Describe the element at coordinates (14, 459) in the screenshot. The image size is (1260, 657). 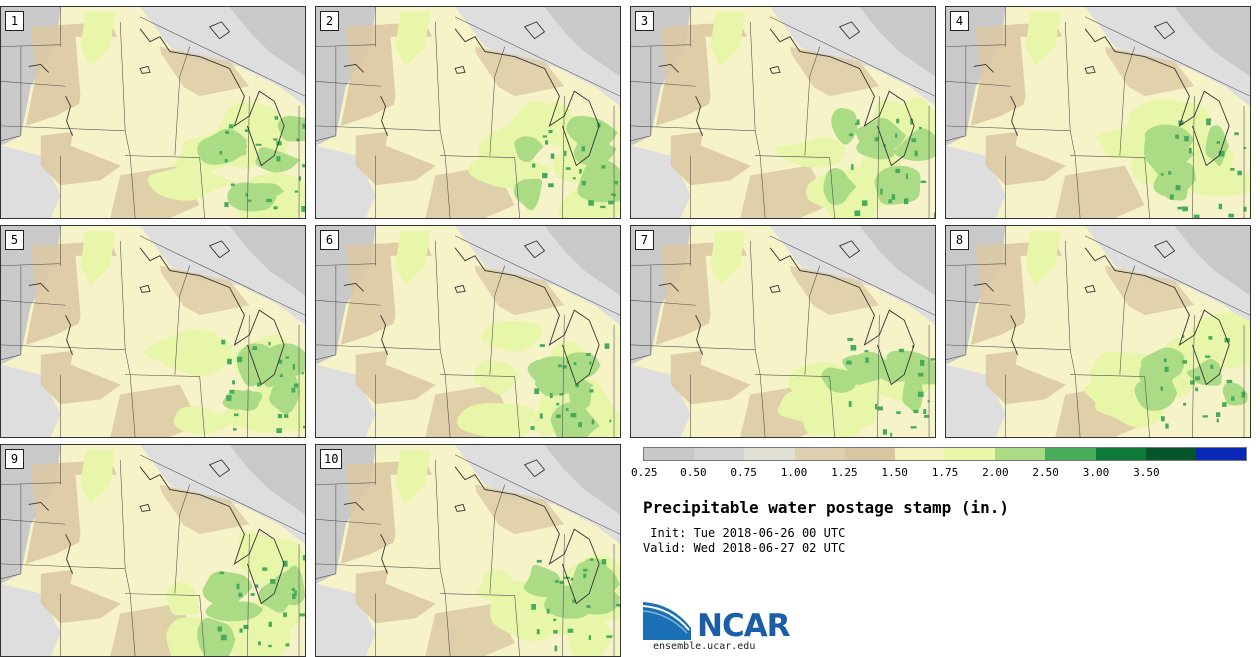
I see `panel-number: 9` at that location.